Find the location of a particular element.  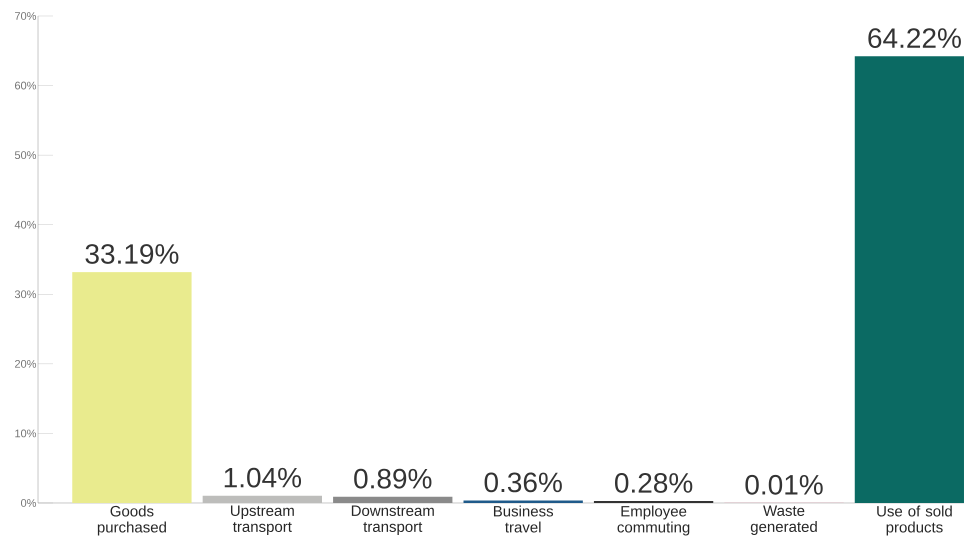

x-tick-label: Waste generated is located at coordinates (783, 520).